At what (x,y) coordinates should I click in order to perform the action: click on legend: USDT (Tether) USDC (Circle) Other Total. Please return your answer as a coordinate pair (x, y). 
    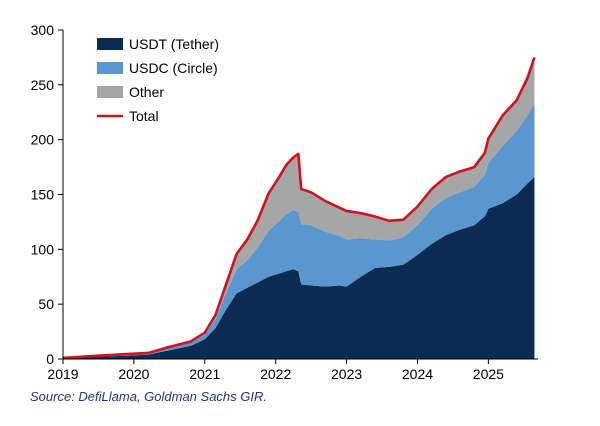
    Looking at the image, I should click on (158, 80).